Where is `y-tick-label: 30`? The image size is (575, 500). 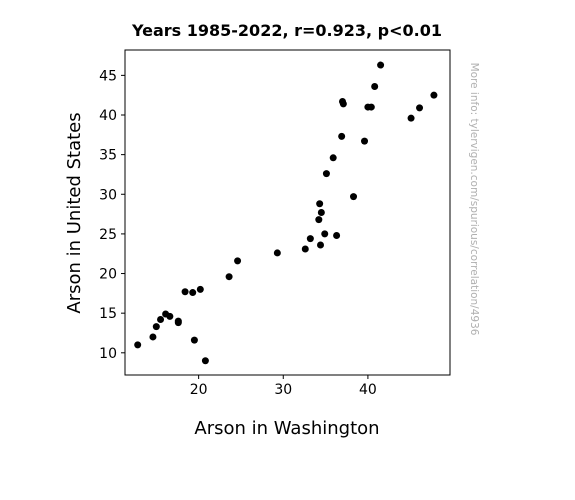 y-tick-label: 30 is located at coordinates (108, 195).